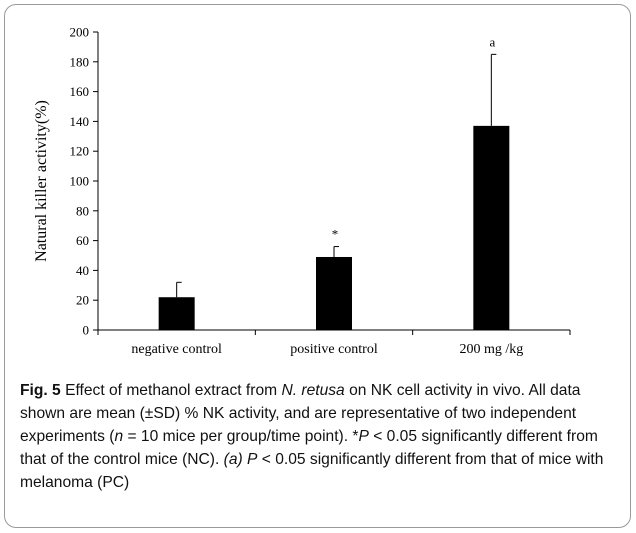 Image resolution: width=636 pixels, height=533 pixels. What do you see at coordinates (80, 151) in the screenshot?
I see `y-tick-label: 120` at bounding box center [80, 151].